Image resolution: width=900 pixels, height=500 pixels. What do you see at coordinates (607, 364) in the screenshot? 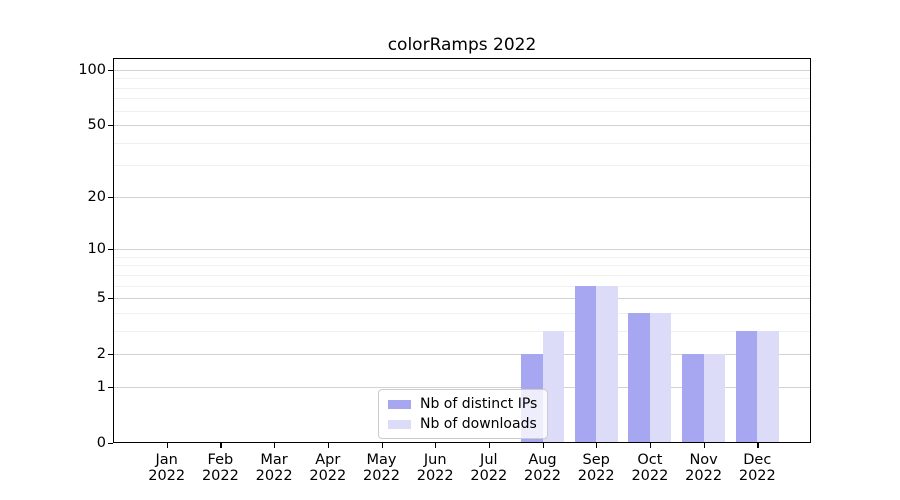
I see `bar-nb-of-downloads-sep-2022` at bounding box center [607, 364].